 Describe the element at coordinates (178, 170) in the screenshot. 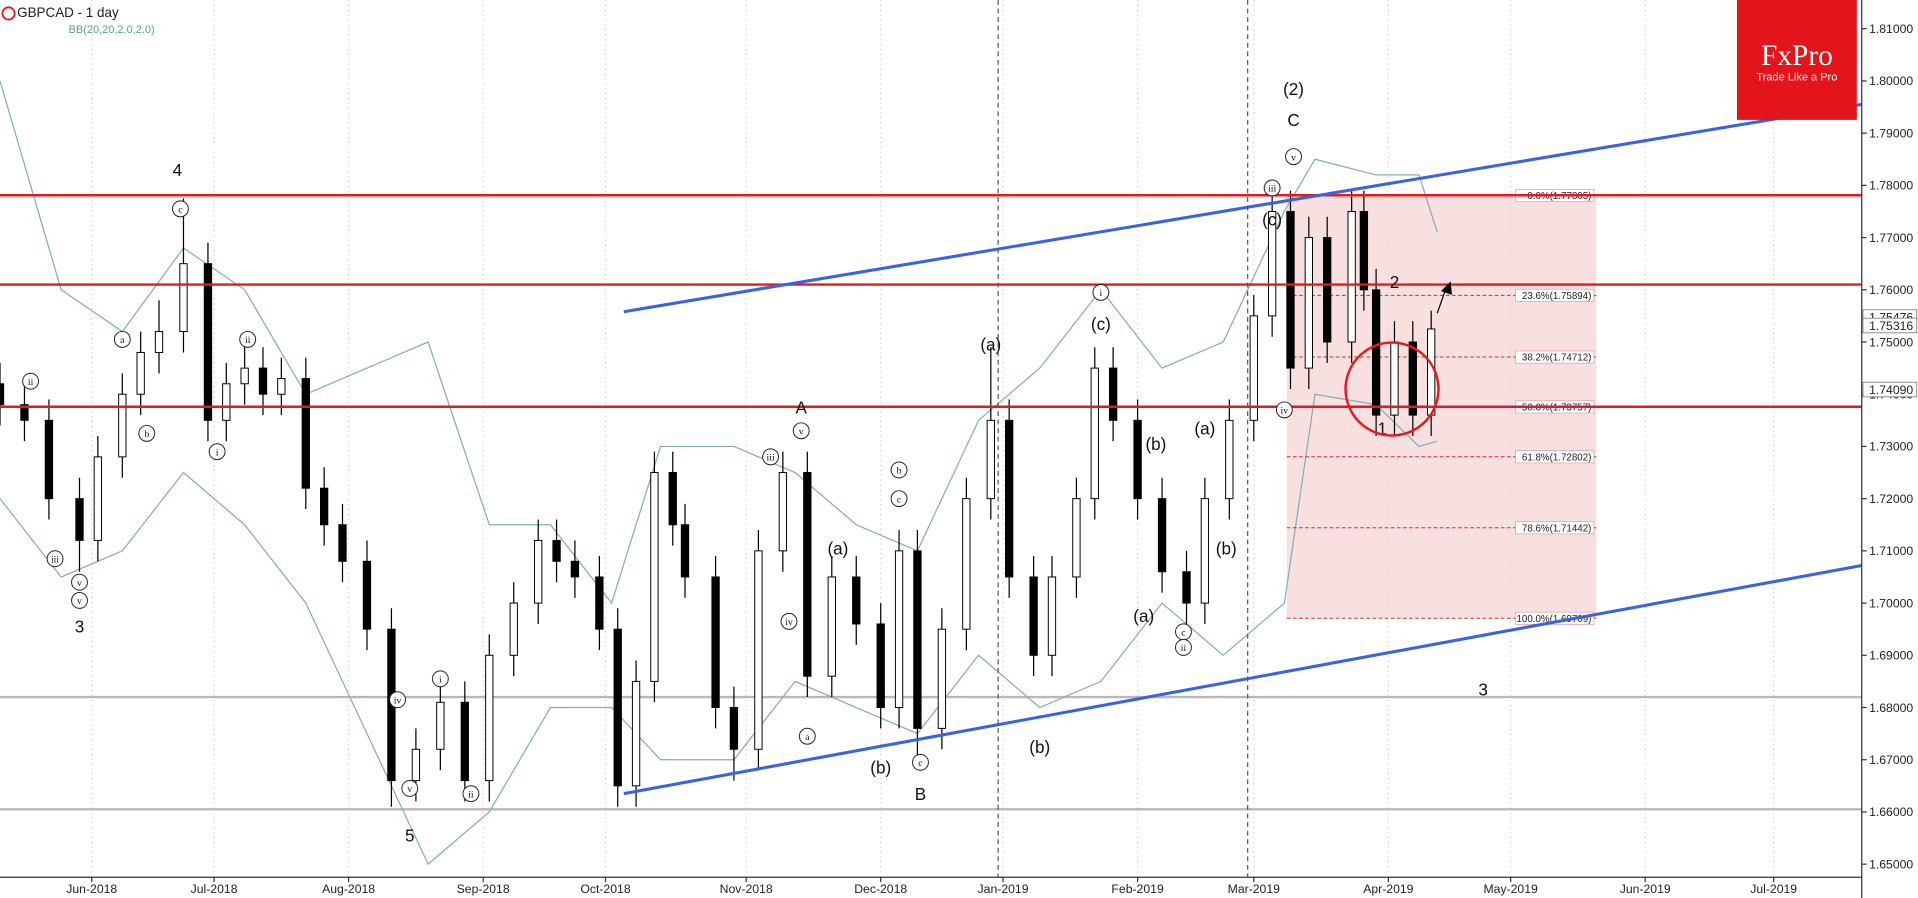

I see `wave-label: 4` at that location.